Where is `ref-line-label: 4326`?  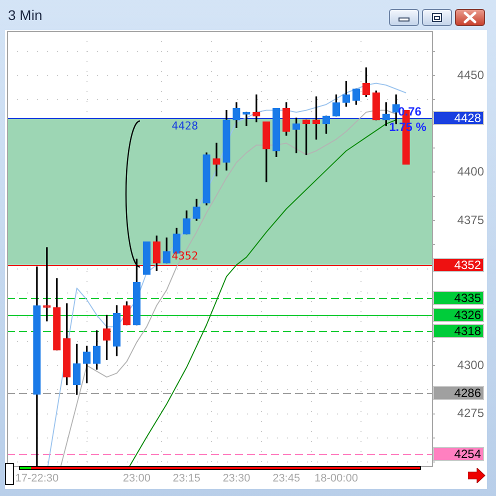
ref-line-label: 4326 is located at coordinates (468, 315).